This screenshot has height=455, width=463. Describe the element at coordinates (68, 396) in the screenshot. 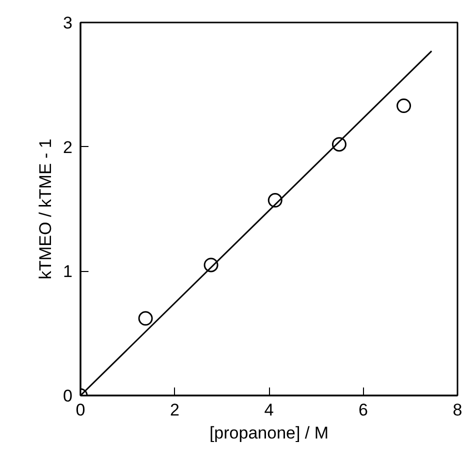

I see `y-tick-label: 0` at that location.